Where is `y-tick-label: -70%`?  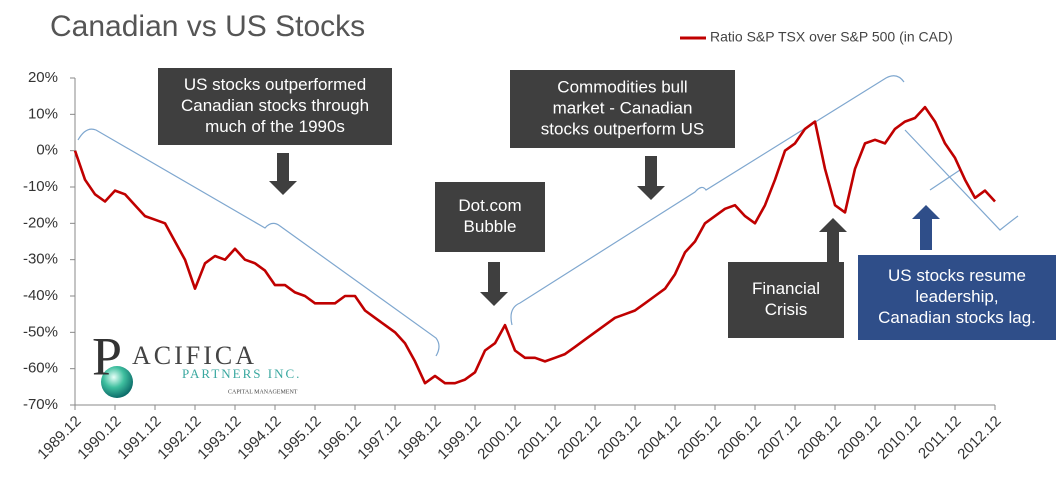
y-tick-label: -70% is located at coordinates (40, 404).